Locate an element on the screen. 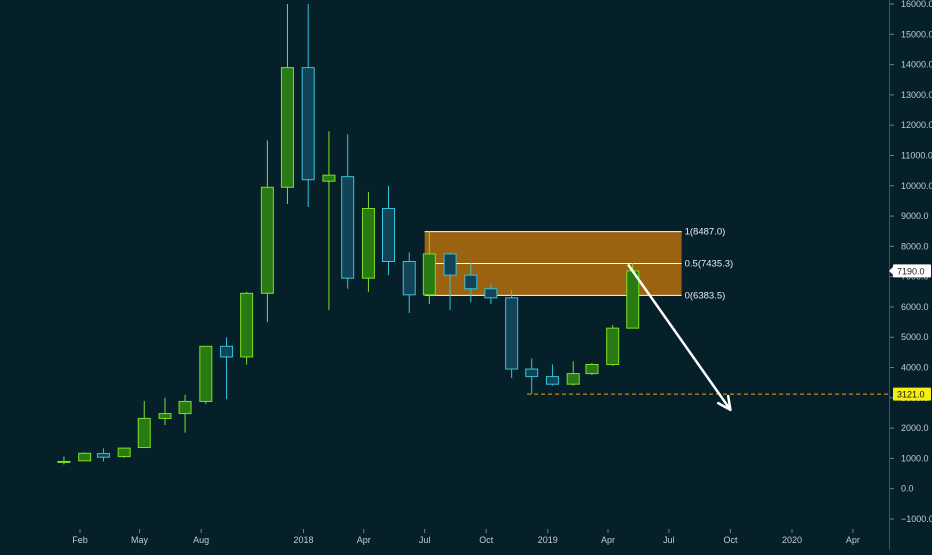 This screenshot has height=555, width=932. current-price-badge is located at coordinates (912, 271).